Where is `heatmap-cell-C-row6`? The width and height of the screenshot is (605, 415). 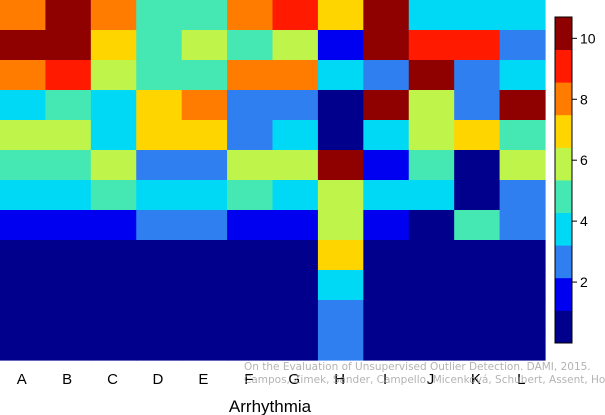 heatmap-cell-C-row6 is located at coordinates (113, 165).